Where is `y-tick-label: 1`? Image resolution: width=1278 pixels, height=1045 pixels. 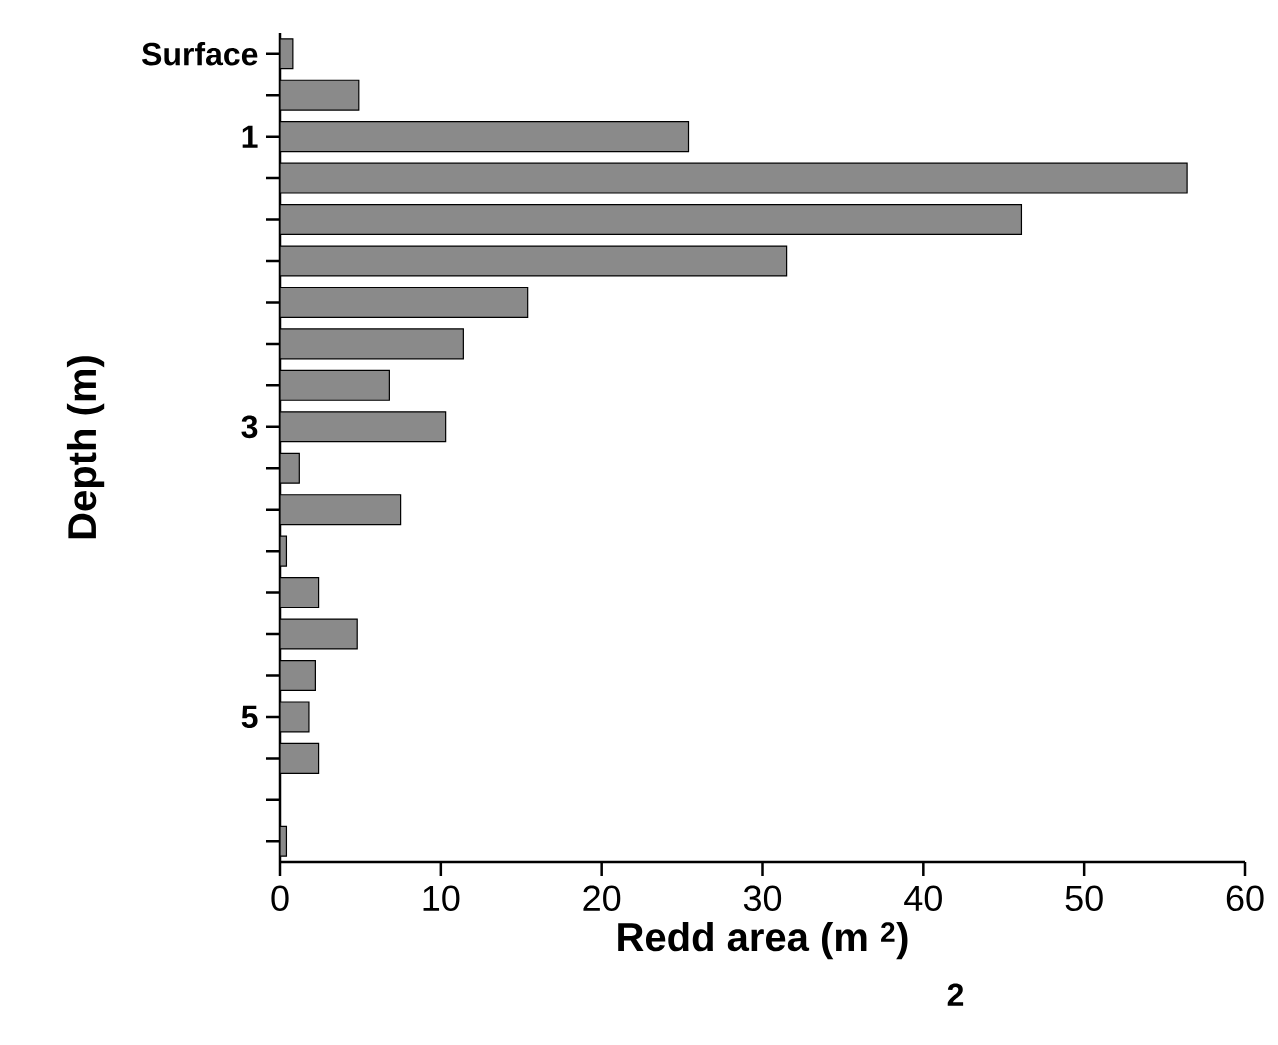
y-tick-label: 1 is located at coordinates (250, 136).